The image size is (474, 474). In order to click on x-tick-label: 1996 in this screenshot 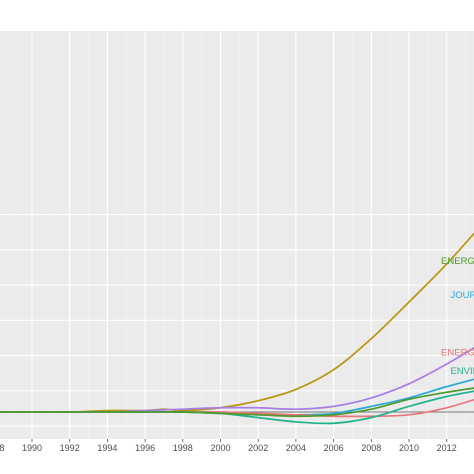, I will do `click(145, 448)`.